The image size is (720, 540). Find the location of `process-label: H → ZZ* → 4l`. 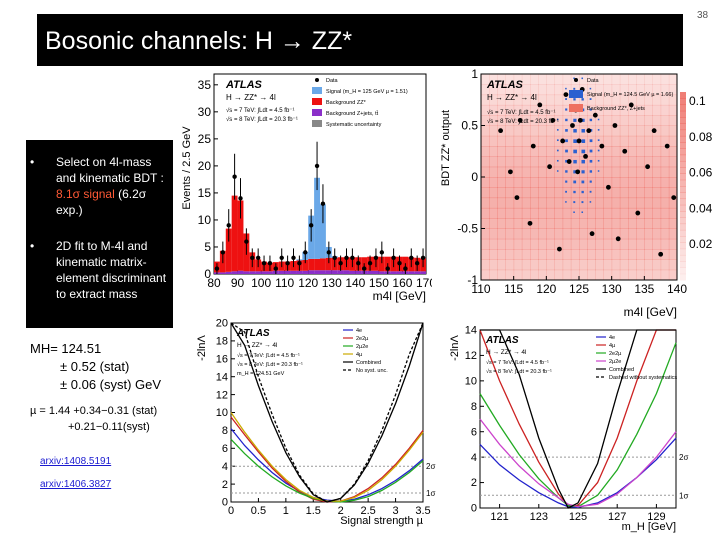

process-label: H → ZZ* → 4l is located at coordinates (257, 345).